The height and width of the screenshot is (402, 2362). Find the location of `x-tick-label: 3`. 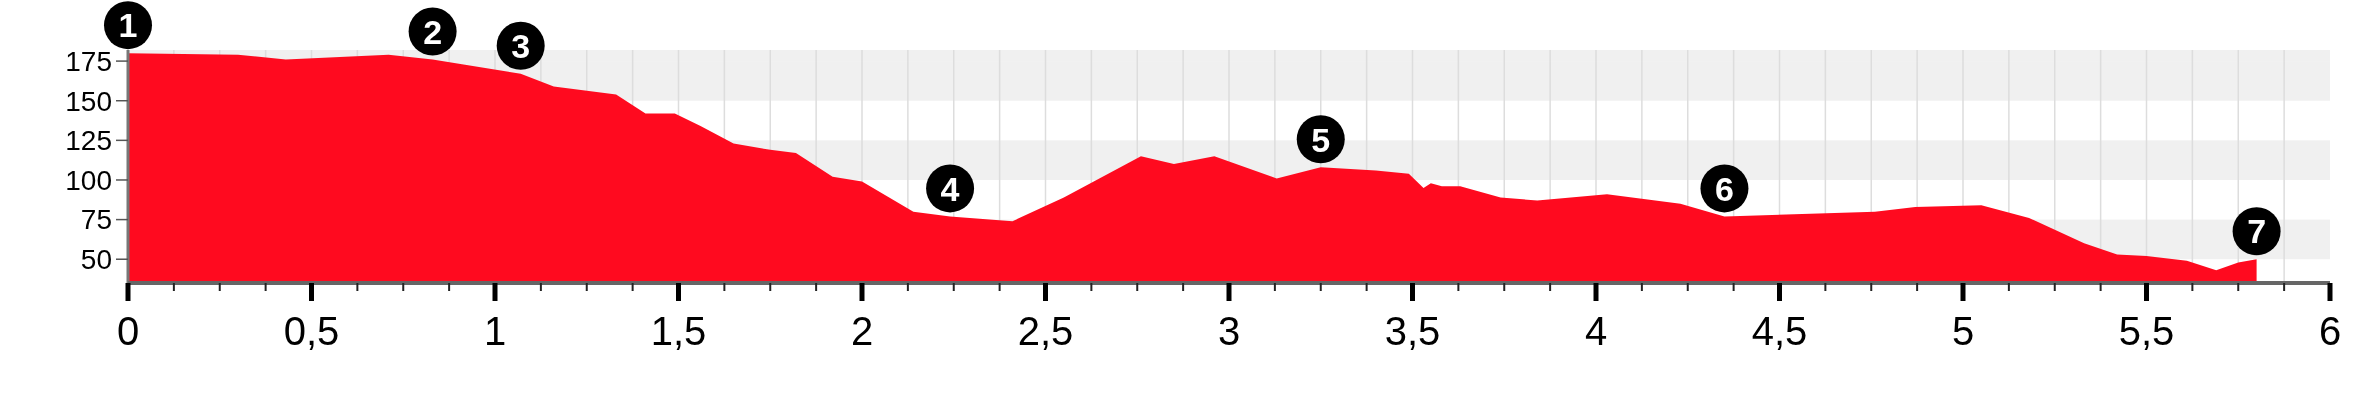

x-tick-label: 3 is located at coordinates (1229, 331).